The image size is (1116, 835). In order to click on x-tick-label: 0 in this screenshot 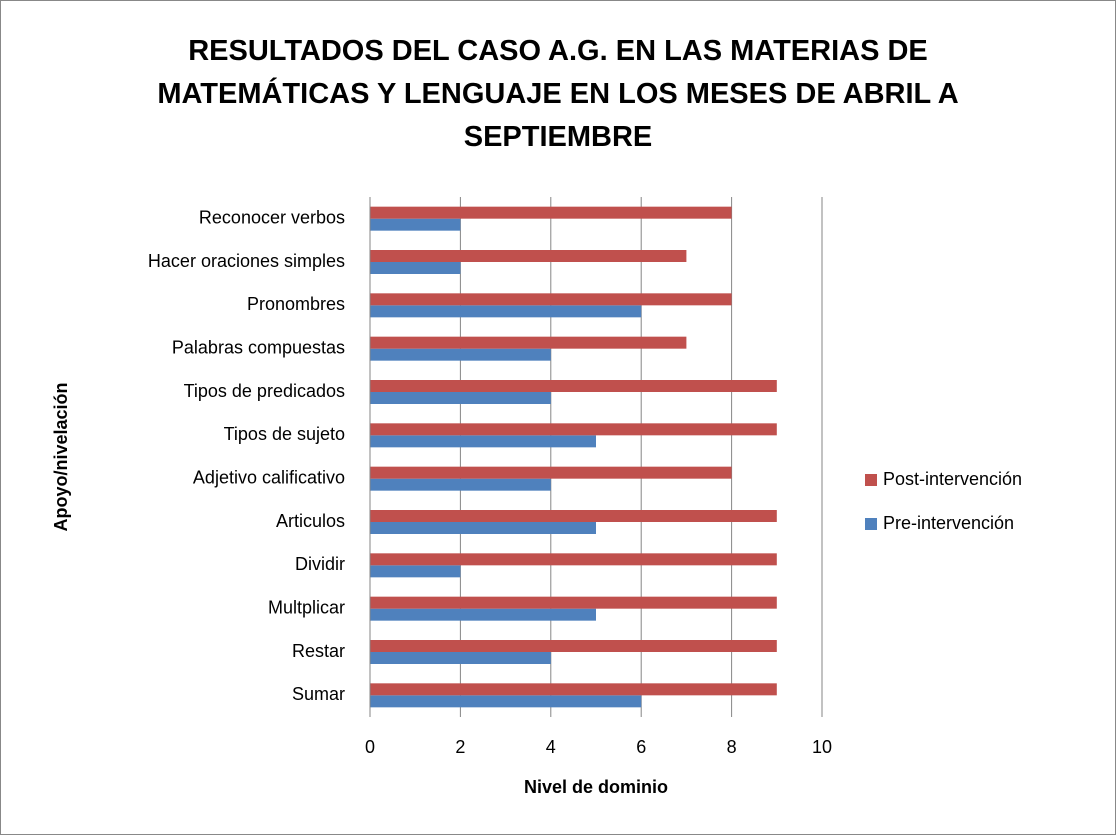, I will do `click(370, 747)`.